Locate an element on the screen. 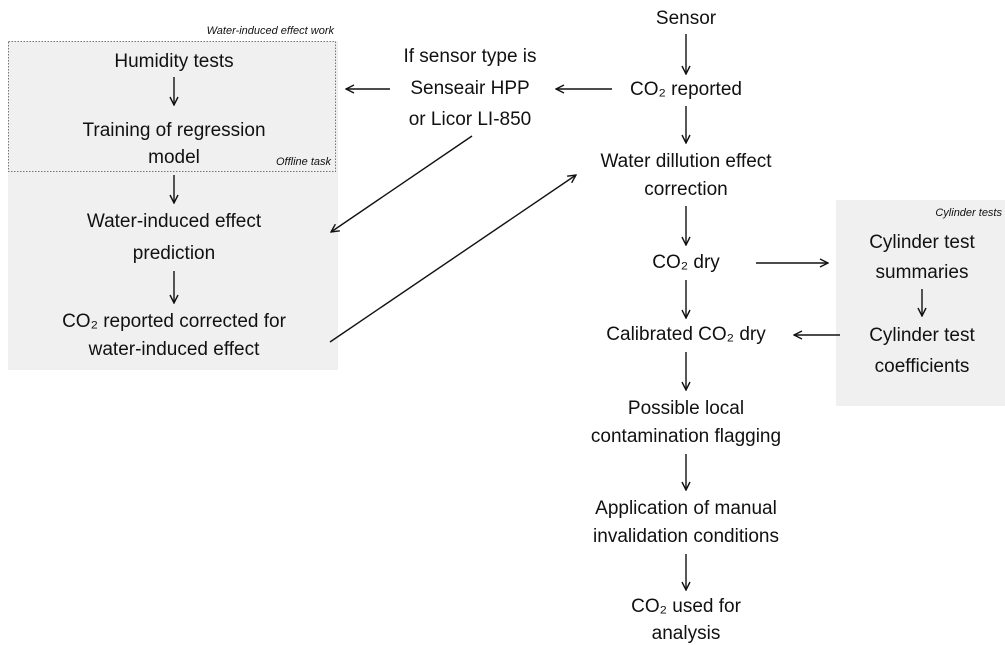  node-label: prediction is located at coordinates (174, 253).